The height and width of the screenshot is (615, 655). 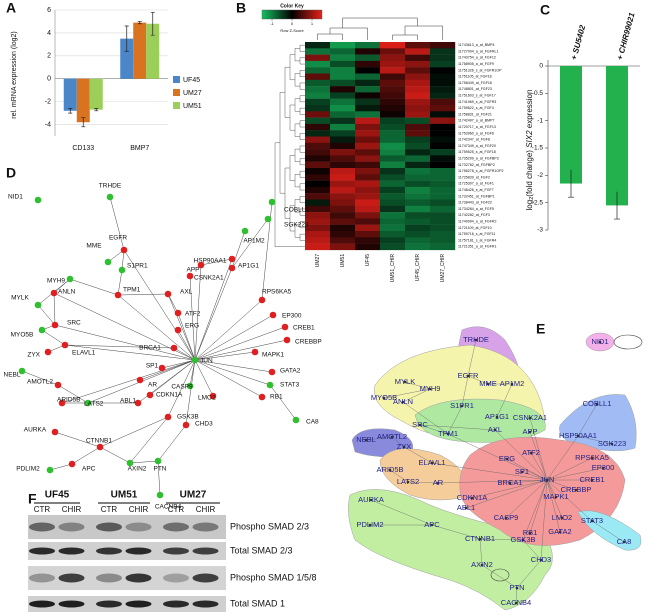 I want to click on node-label: NID1, so click(x=599, y=341).